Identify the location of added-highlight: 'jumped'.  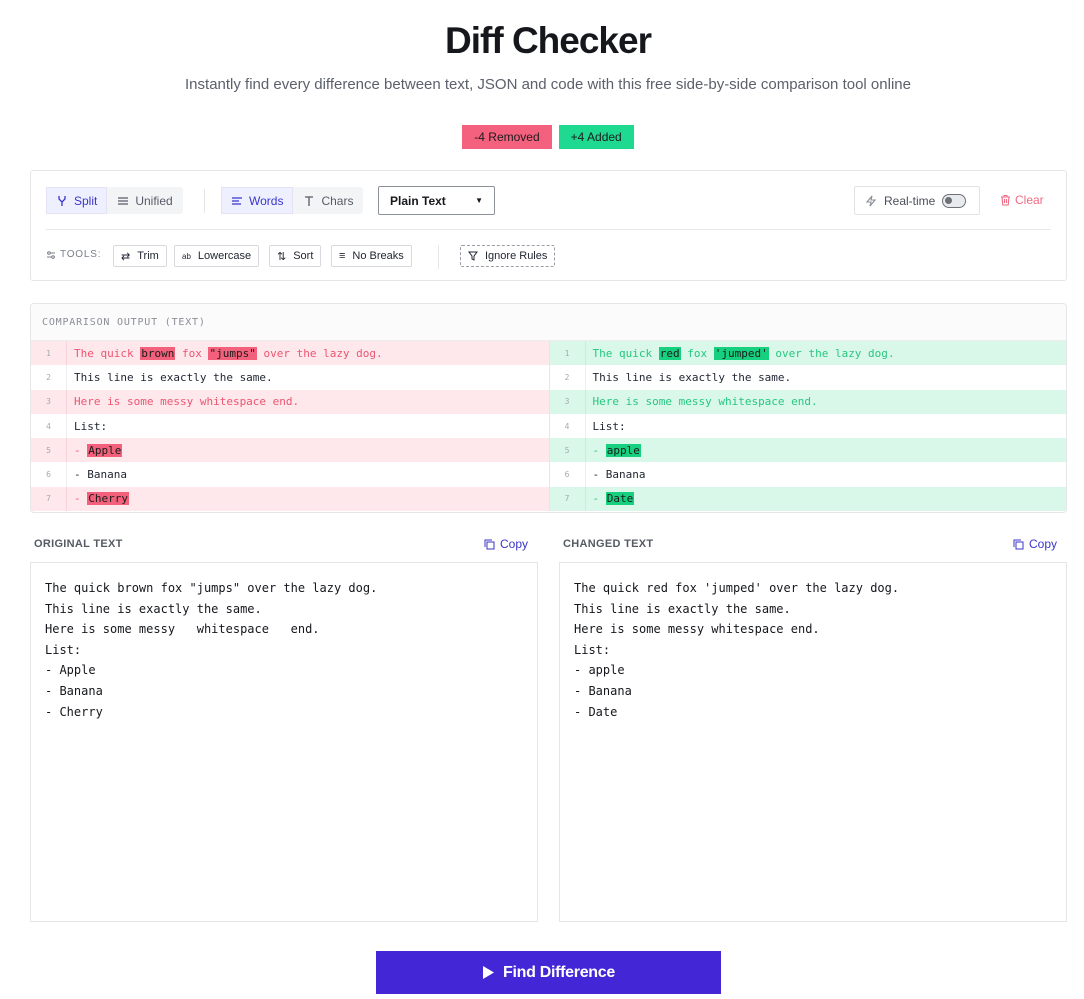
(741, 353).